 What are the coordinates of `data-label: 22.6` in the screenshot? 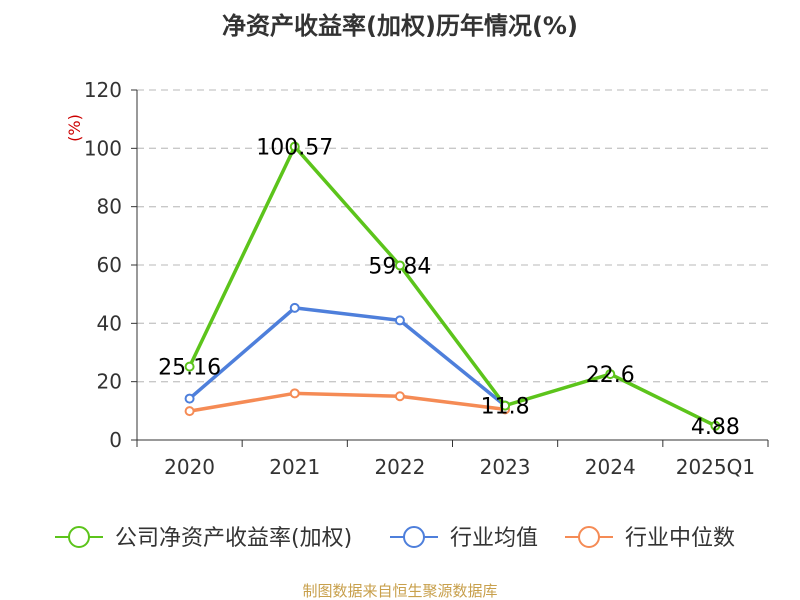 It's located at (610, 375).